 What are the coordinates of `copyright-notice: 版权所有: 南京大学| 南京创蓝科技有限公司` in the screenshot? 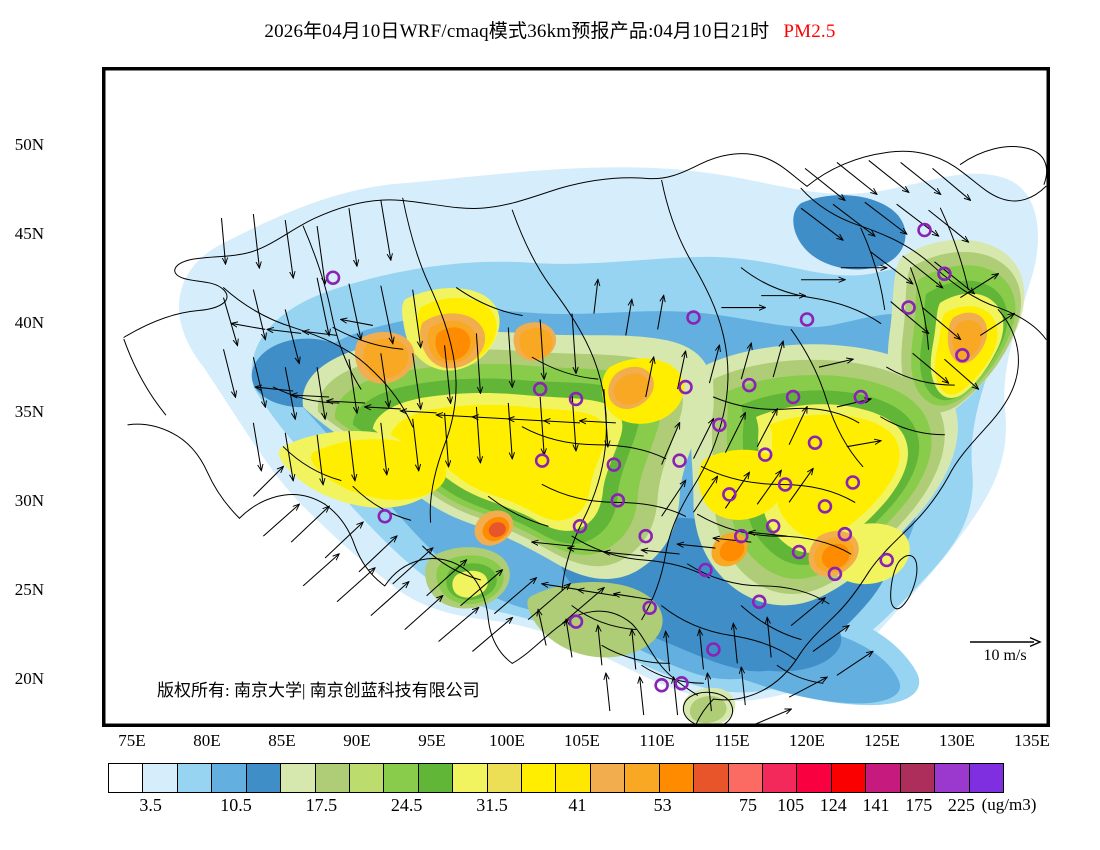 It's located at (318, 690).